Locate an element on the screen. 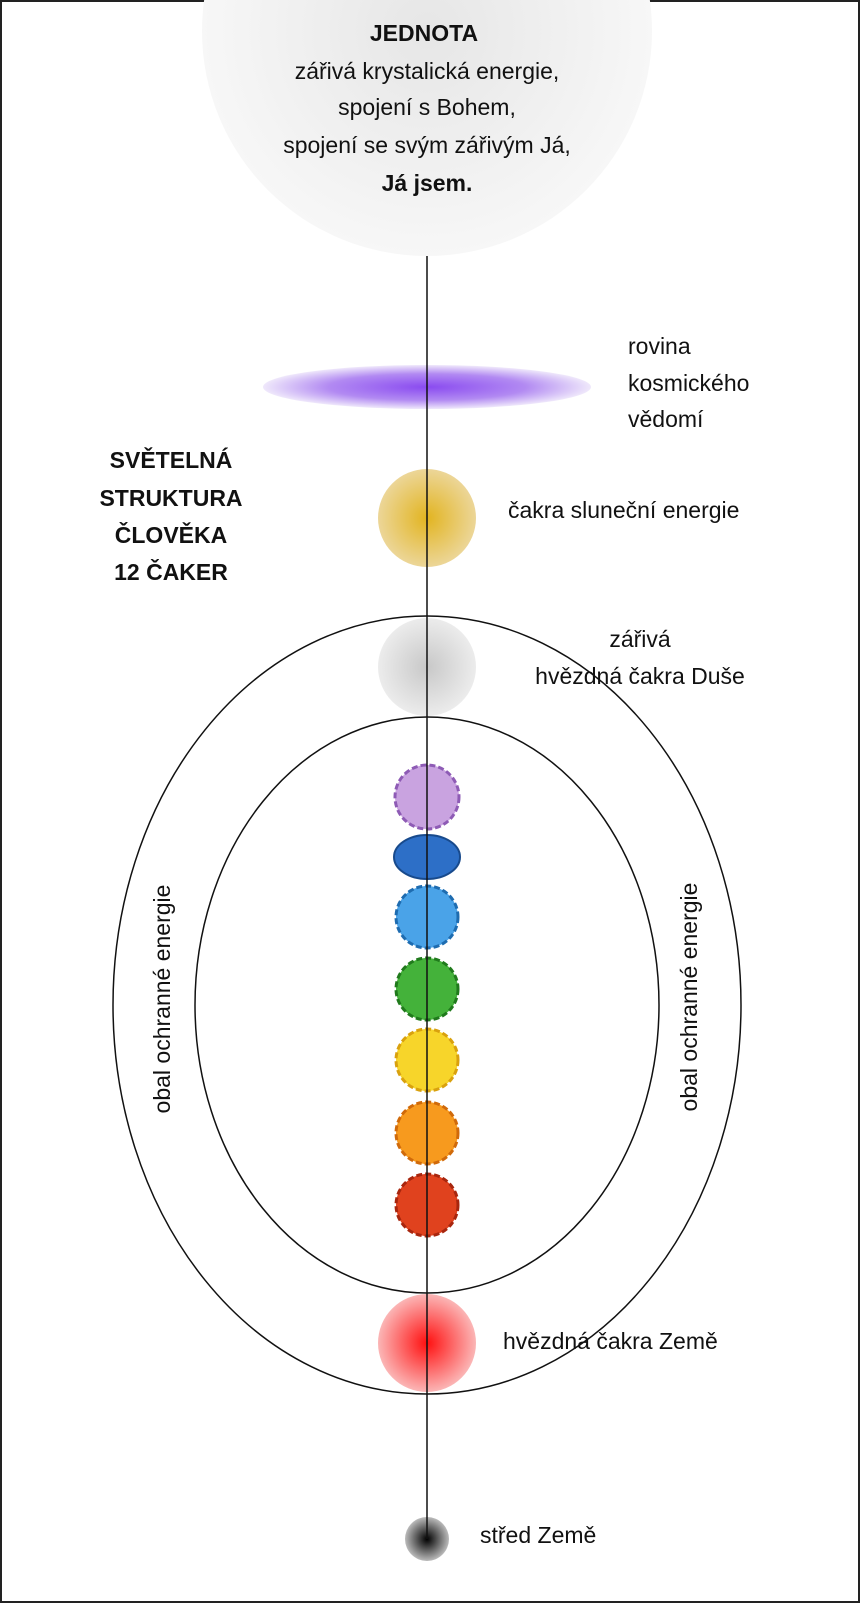  label: zářivá is located at coordinates (640, 639).